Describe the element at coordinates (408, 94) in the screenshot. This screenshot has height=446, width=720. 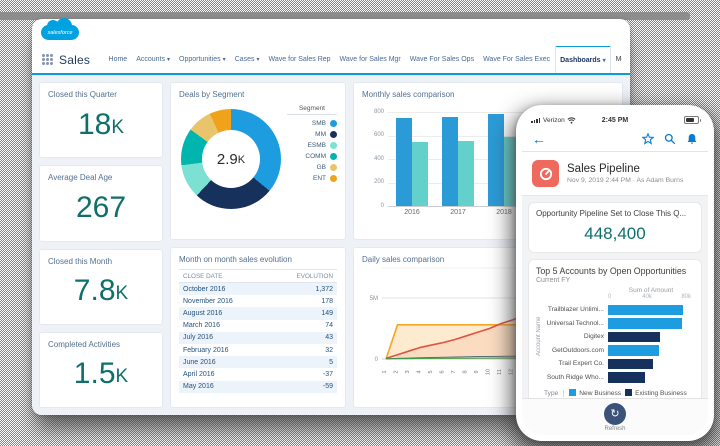
I see `chart-title: Monthly sales comparison` at that location.